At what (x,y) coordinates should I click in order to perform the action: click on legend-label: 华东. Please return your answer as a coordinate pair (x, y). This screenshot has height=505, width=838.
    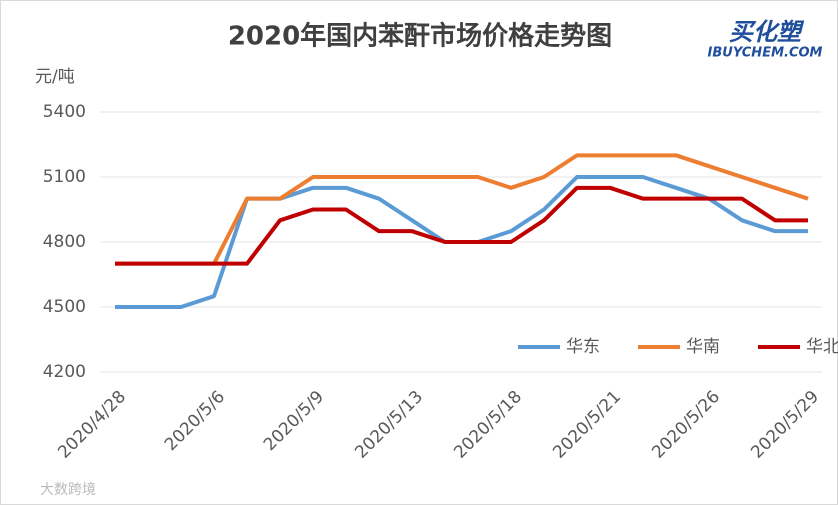
    Looking at the image, I should click on (583, 347).